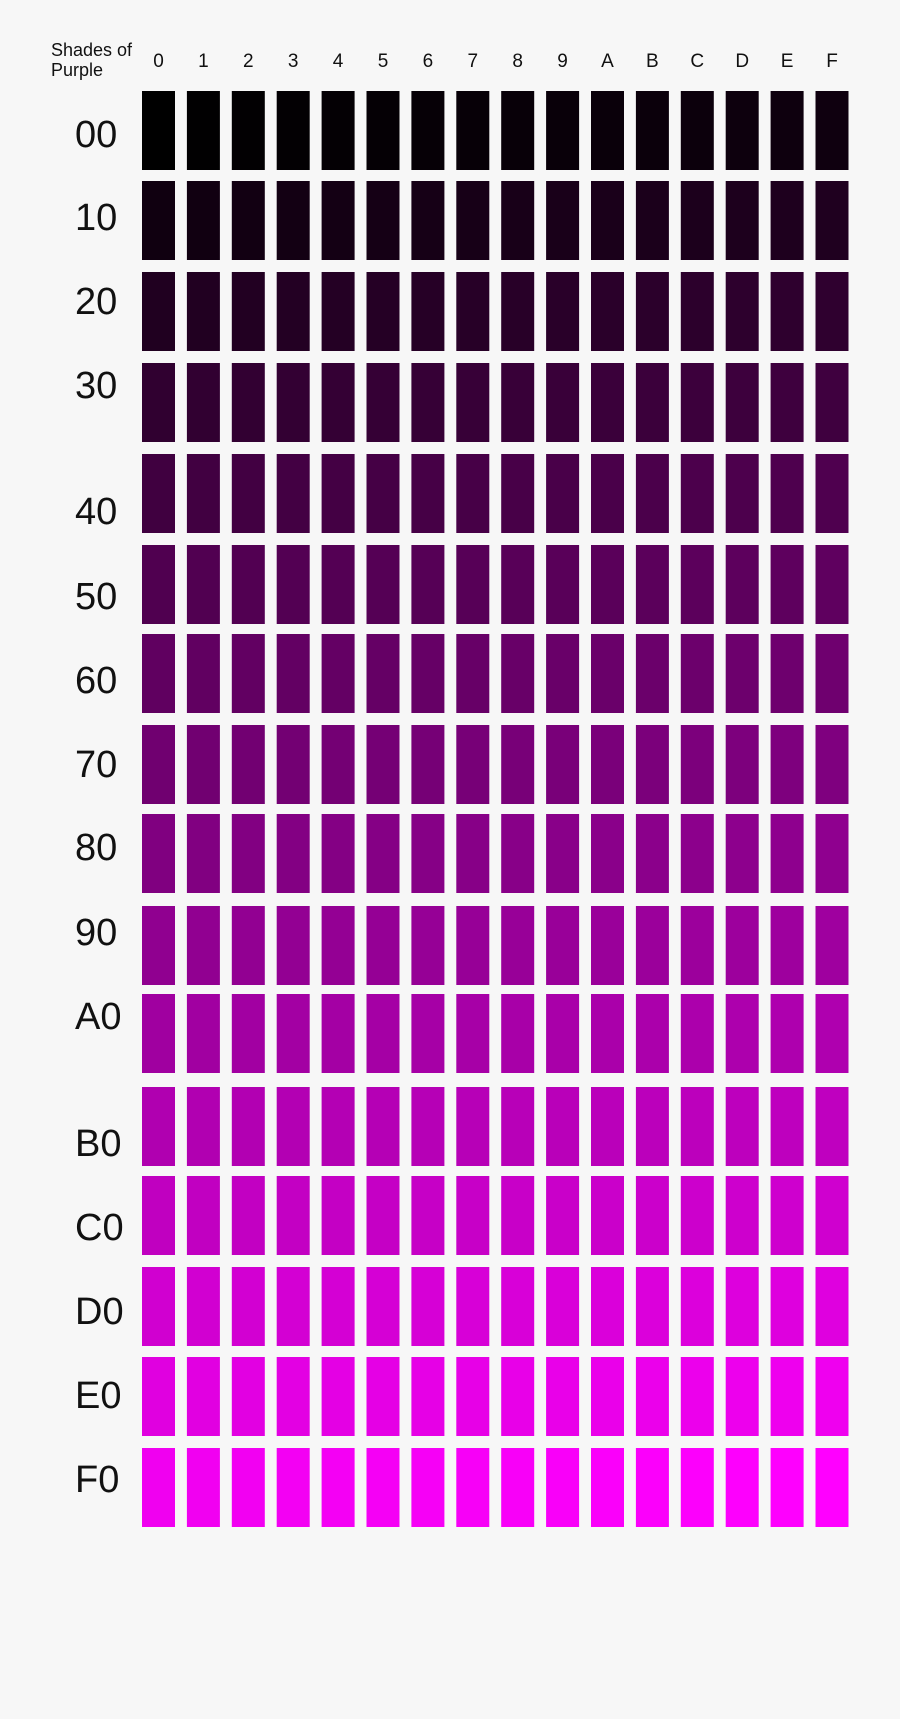  What do you see at coordinates (473, 61) in the screenshot?
I see `column-label: 7` at bounding box center [473, 61].